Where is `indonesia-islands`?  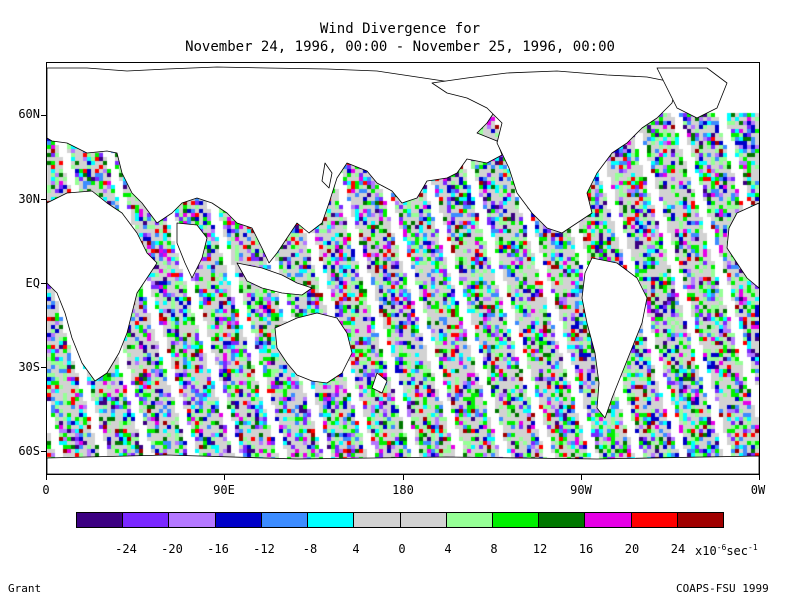
indonesia-islands is located at coordinates (274, 279).